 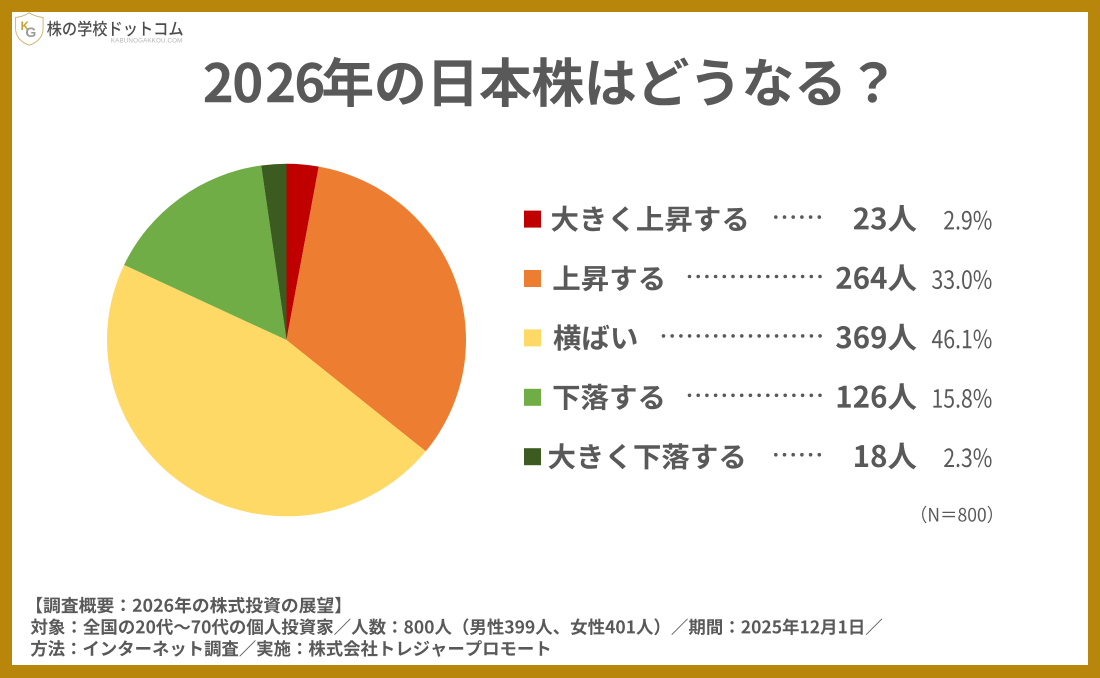 What do you see at coordinates (147, 40) in the screenshot?
I see `svg-text: KABUNOGAKKOU.COM` at bounding box center [147, 40].